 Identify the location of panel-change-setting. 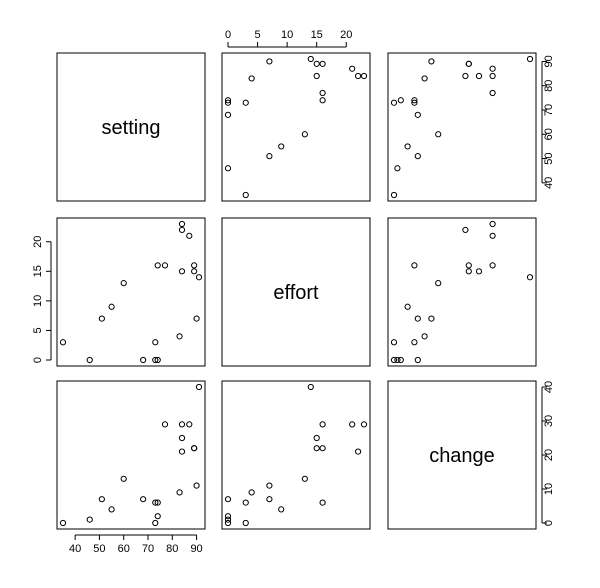
(131, 455).